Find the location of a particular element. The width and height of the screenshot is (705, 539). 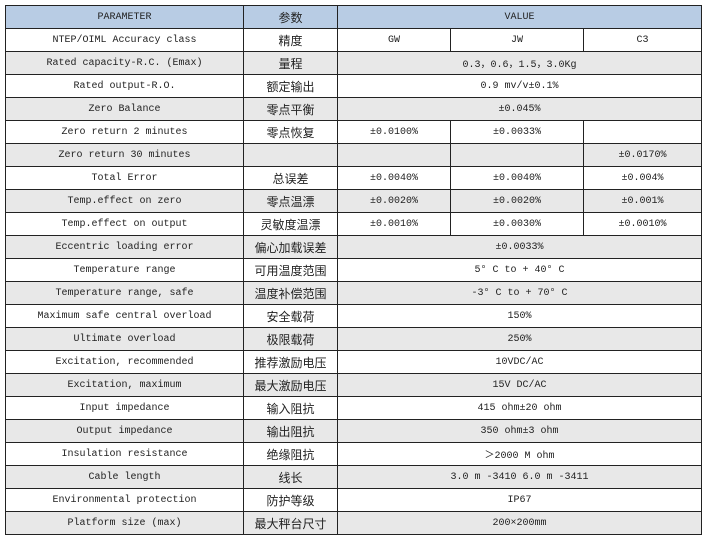

table-row: Excitation, maximum 最大激励电压 15V DC/AC is located at coordinates (354, 385).